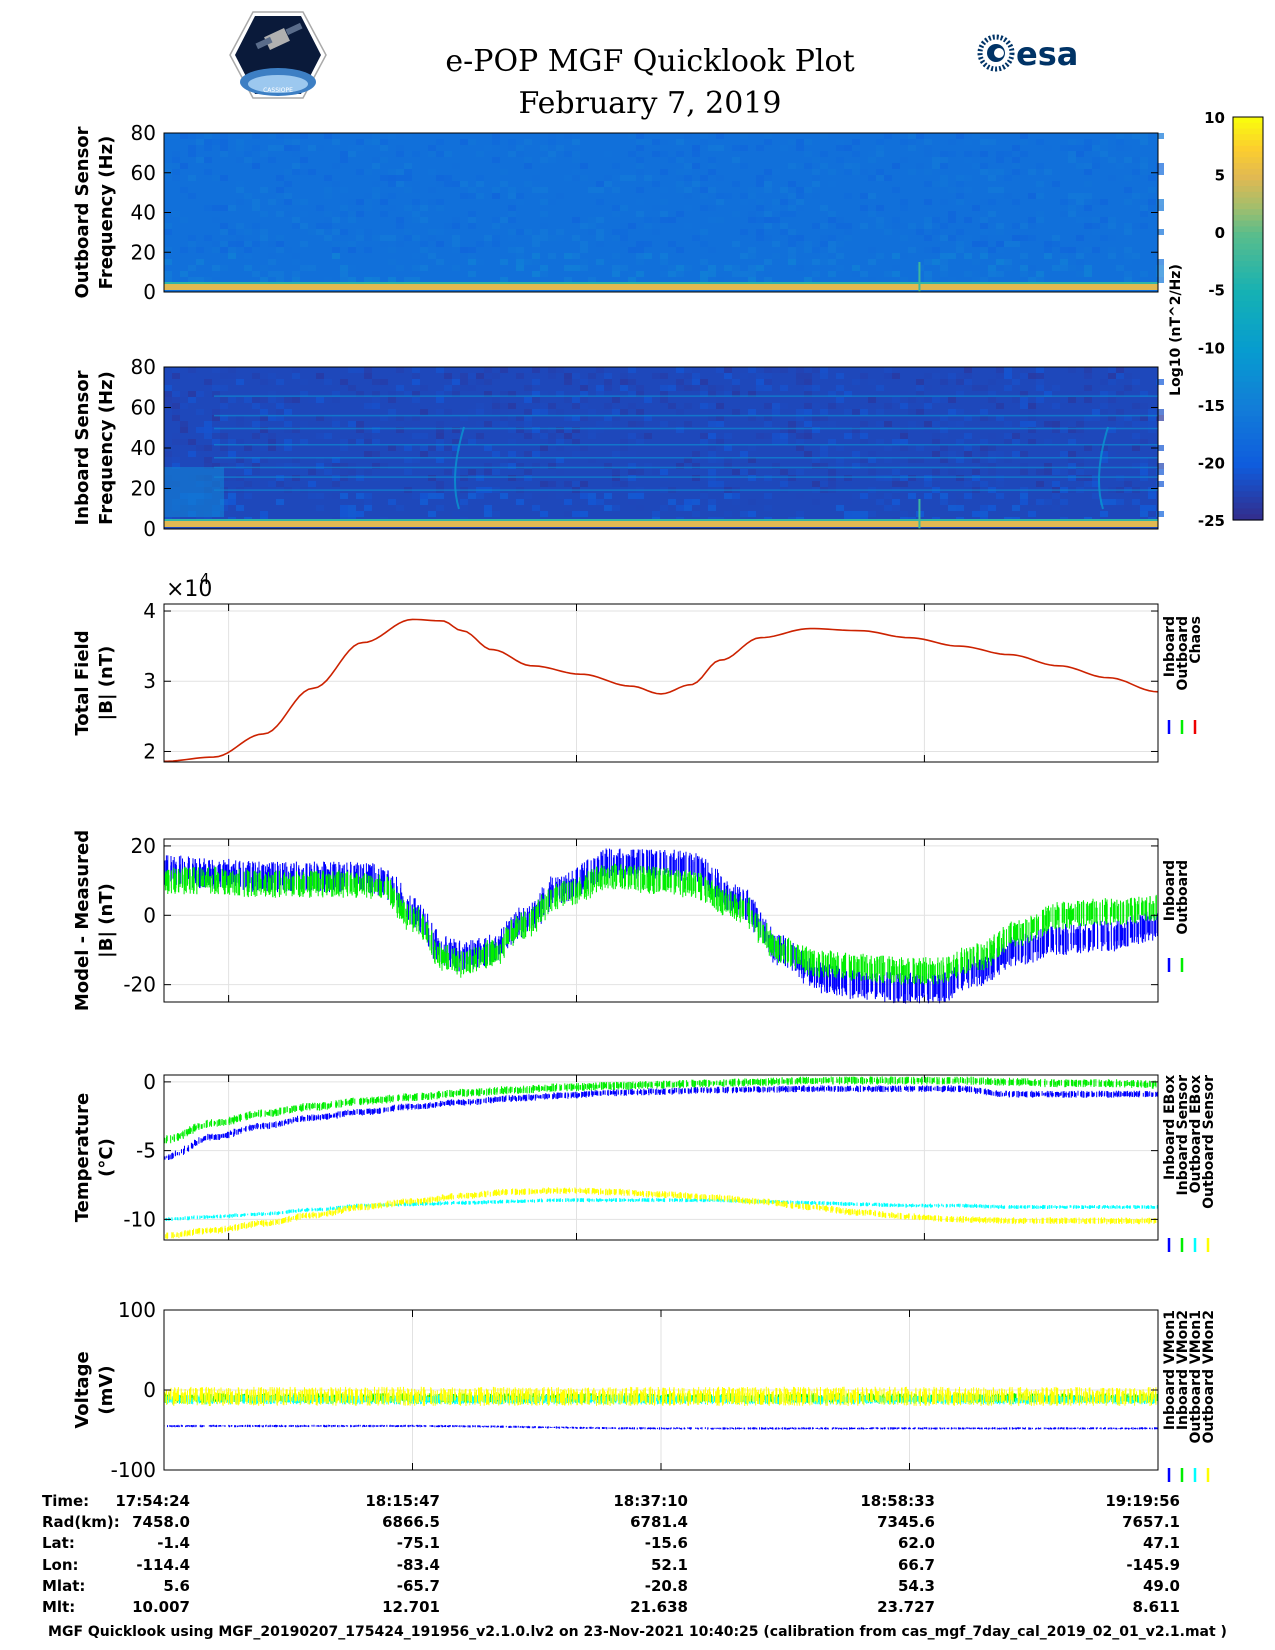 The width and height of the screenshot is (1275, 1650). Describe the element at coordinates (1151, 1522) in the screenshot. I see `ephemeris-value: 7657.1` at that location.